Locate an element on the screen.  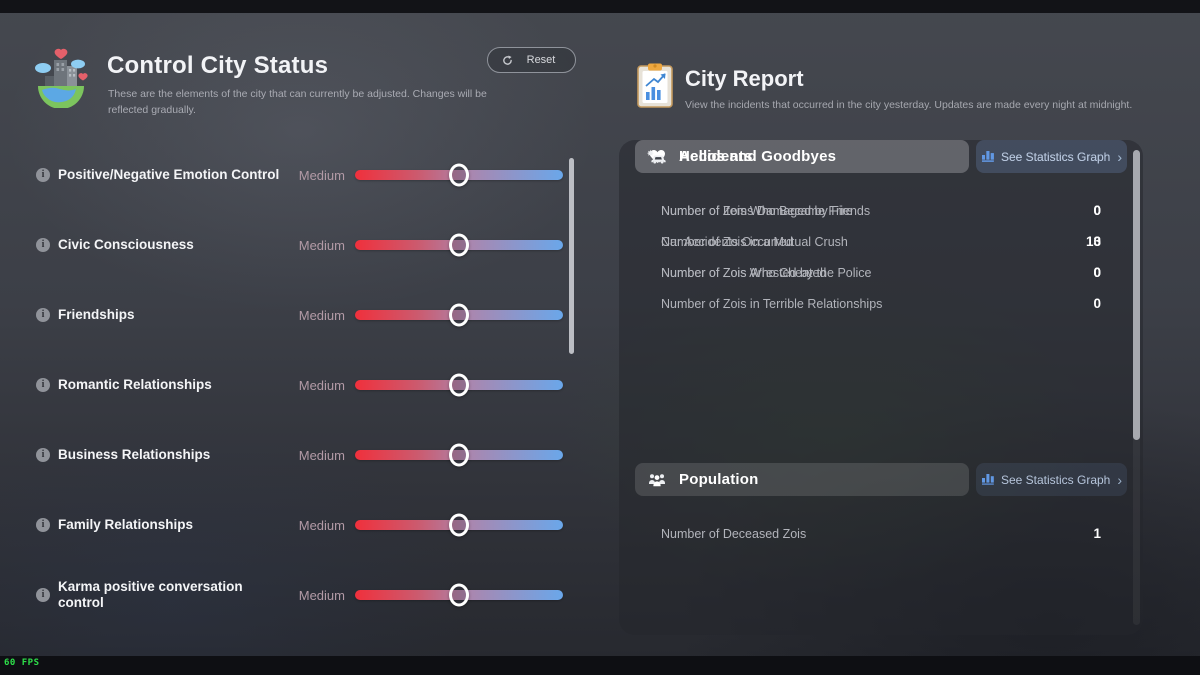
section-head: Population See Statistics Graph › is located at coordinates (881, 479).